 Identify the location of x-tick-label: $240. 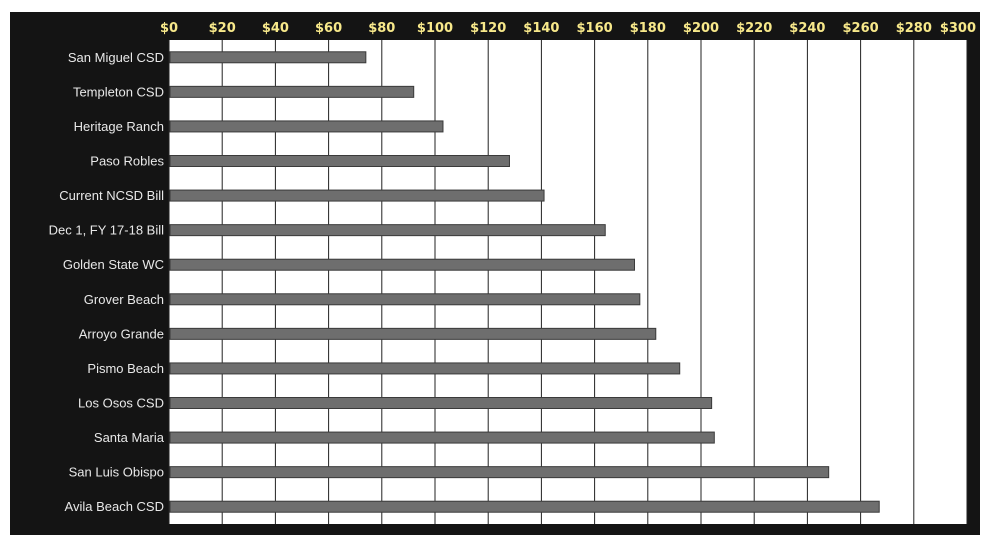
(807, 28).